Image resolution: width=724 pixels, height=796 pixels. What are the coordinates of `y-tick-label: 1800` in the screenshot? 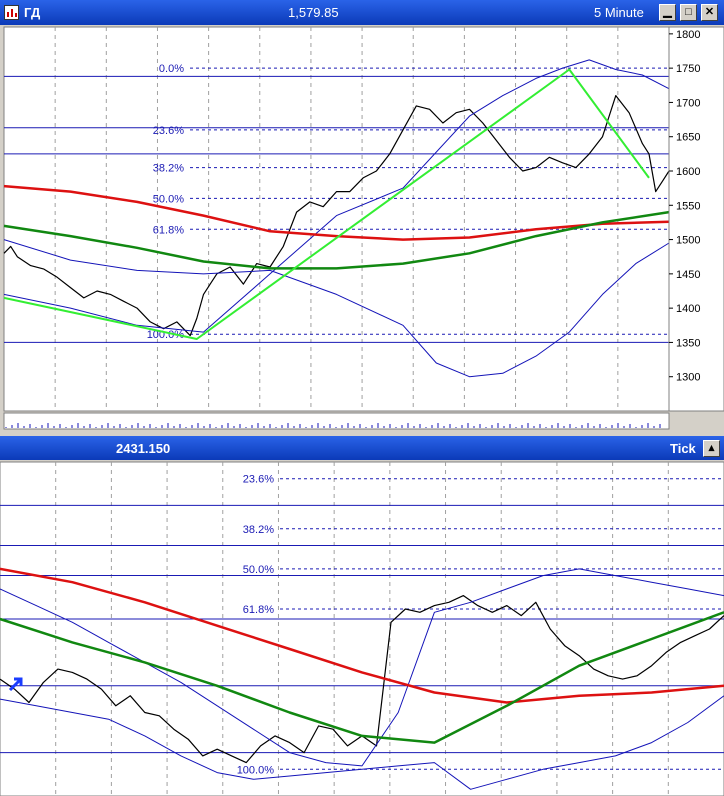 It's located at (688, 35).